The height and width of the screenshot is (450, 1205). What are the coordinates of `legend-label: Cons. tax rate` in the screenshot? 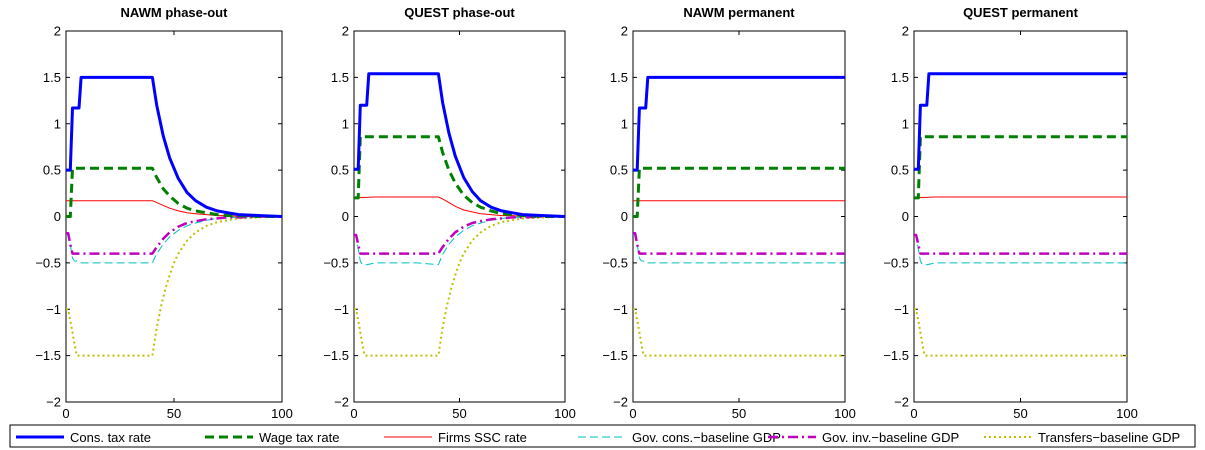 It's located at (110, 437).